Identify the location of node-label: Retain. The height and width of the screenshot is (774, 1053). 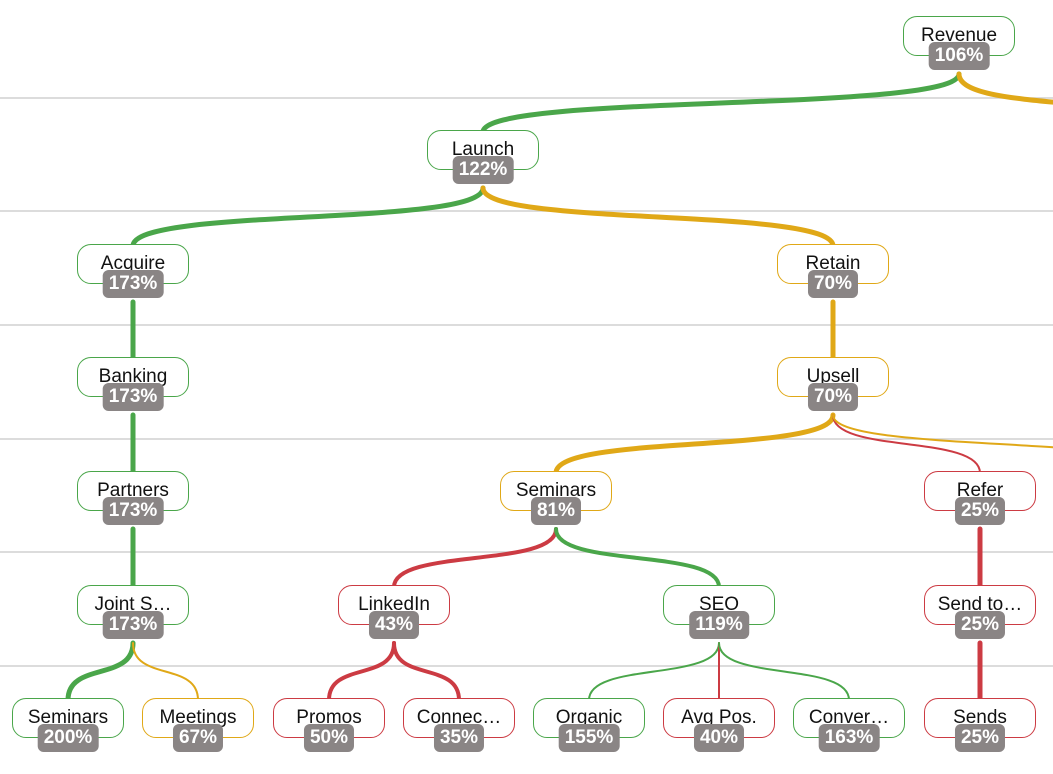
(833, 264).